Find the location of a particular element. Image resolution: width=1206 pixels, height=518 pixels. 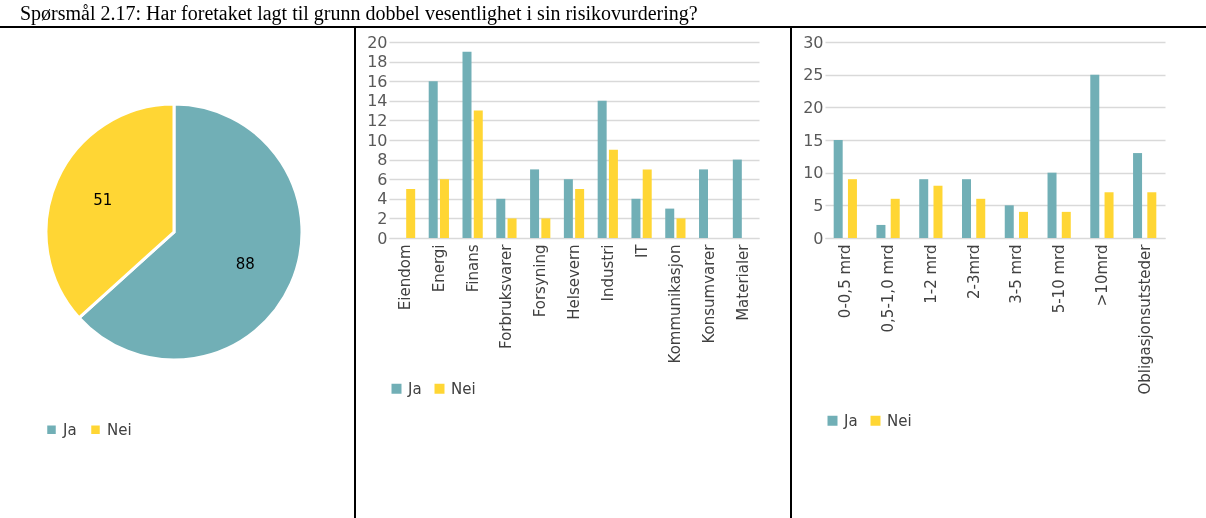

x-tick-label: Materialer is located at coordinates (742, 282).